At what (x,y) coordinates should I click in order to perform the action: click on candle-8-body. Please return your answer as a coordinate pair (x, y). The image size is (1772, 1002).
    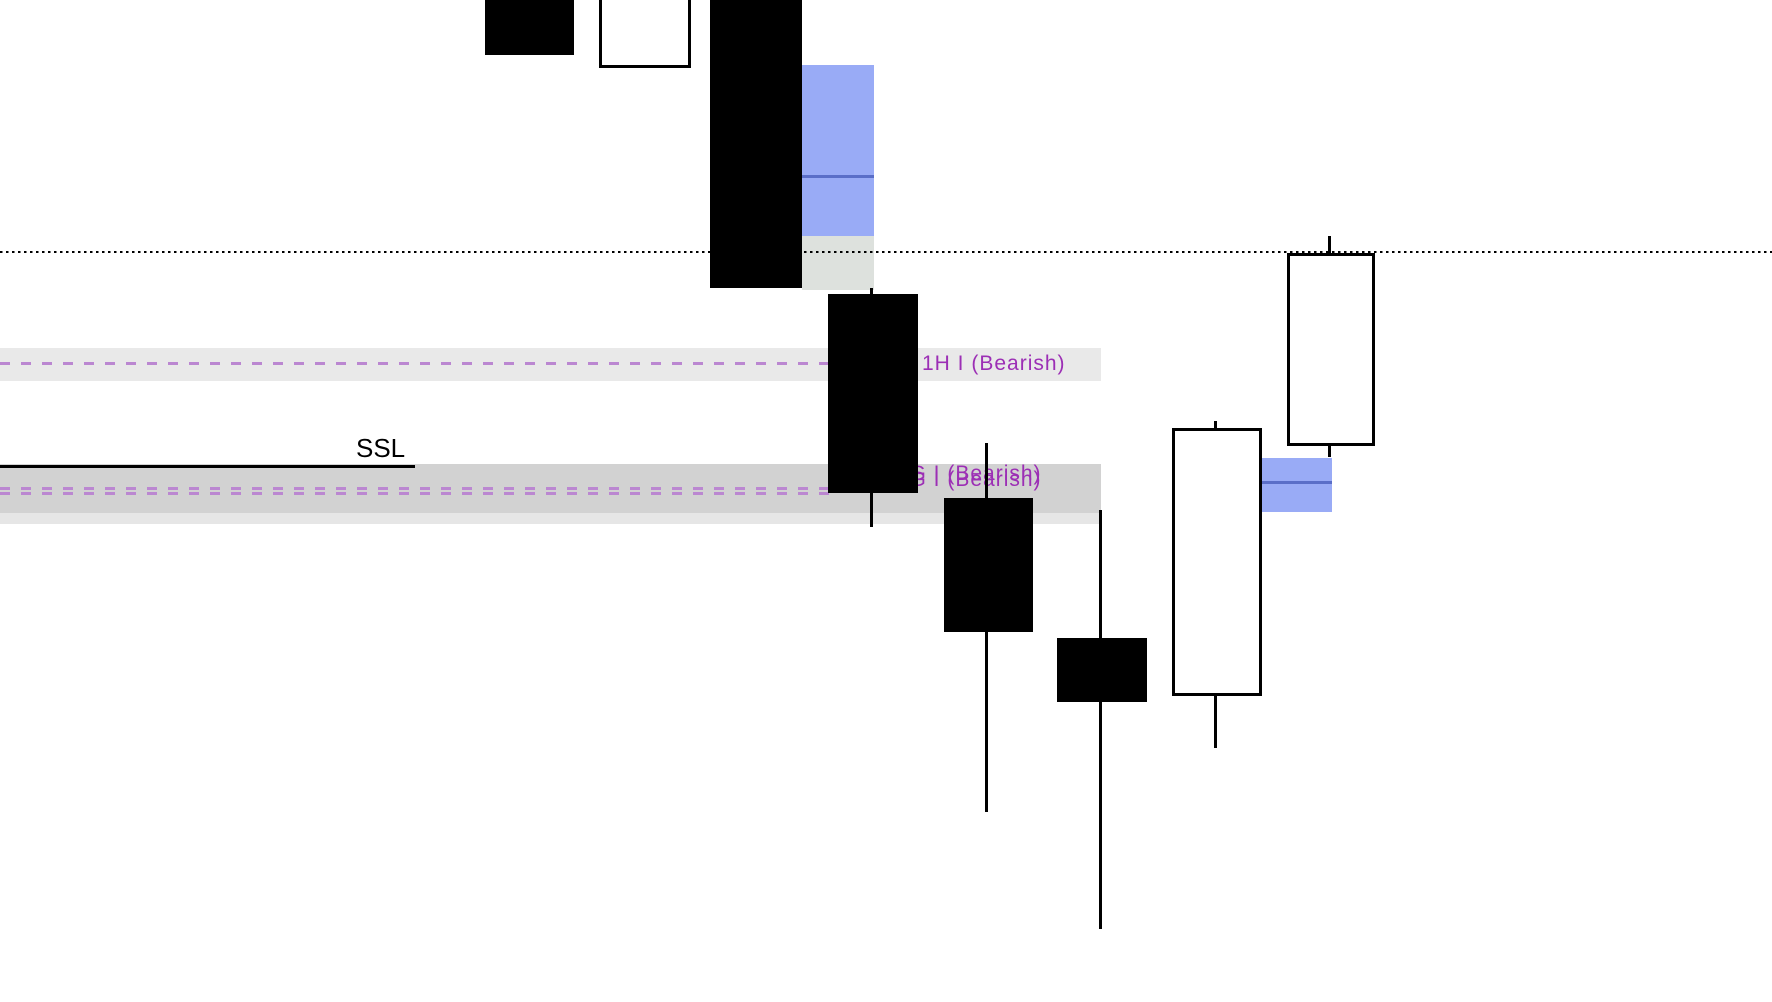
    Looking at the image, I should click on (1331, 349).